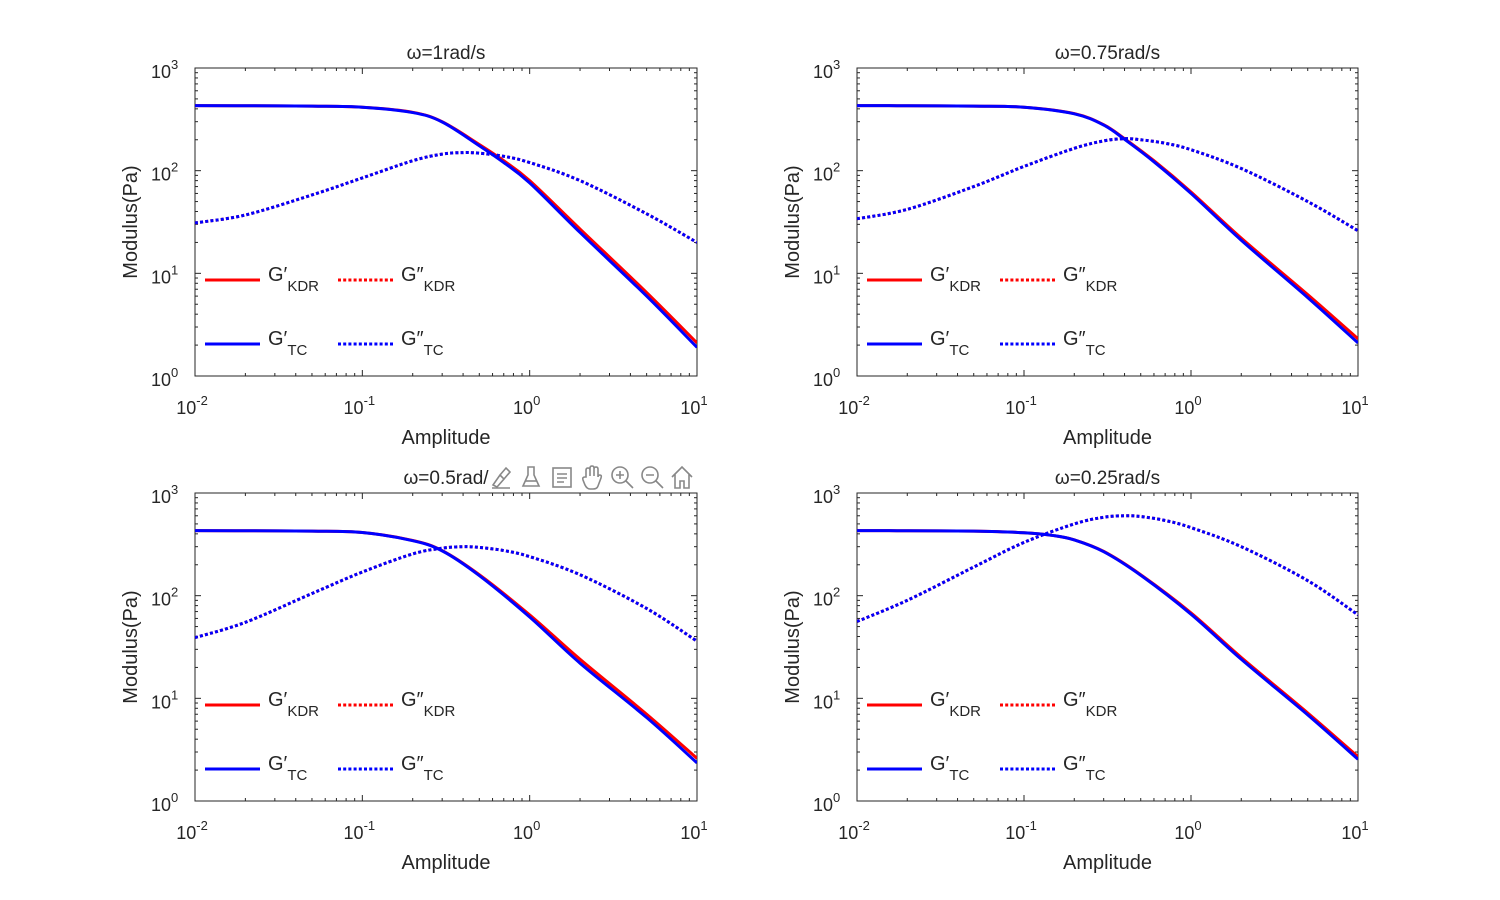  Describe the element at coordinates (682, 477) in the screenshot. I see `home-icon` at that location.